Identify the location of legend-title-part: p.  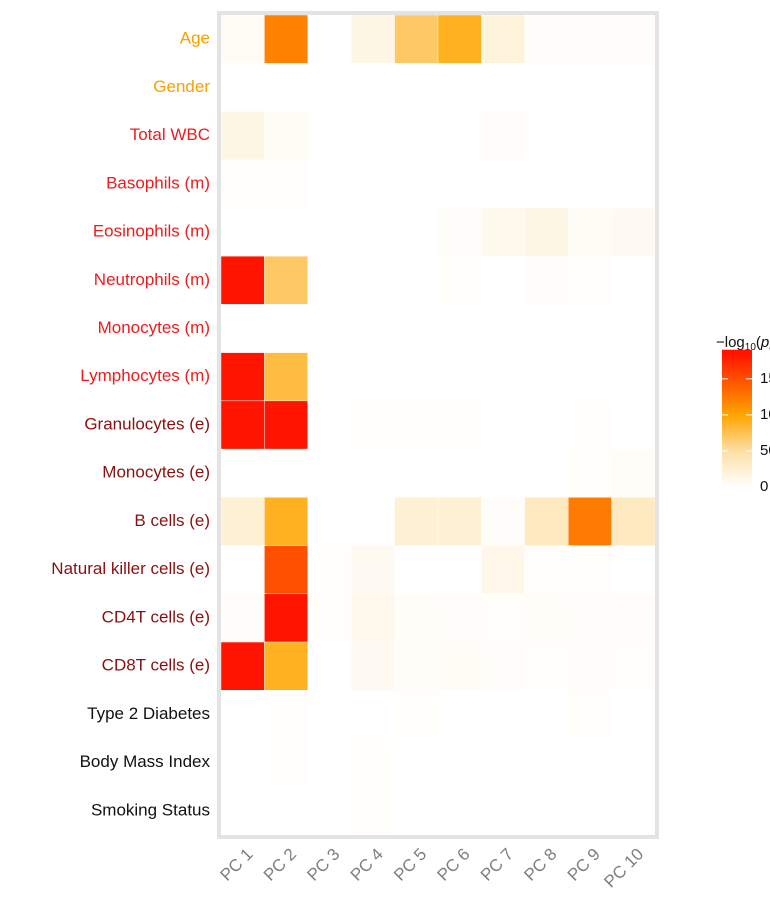
(764, 342).